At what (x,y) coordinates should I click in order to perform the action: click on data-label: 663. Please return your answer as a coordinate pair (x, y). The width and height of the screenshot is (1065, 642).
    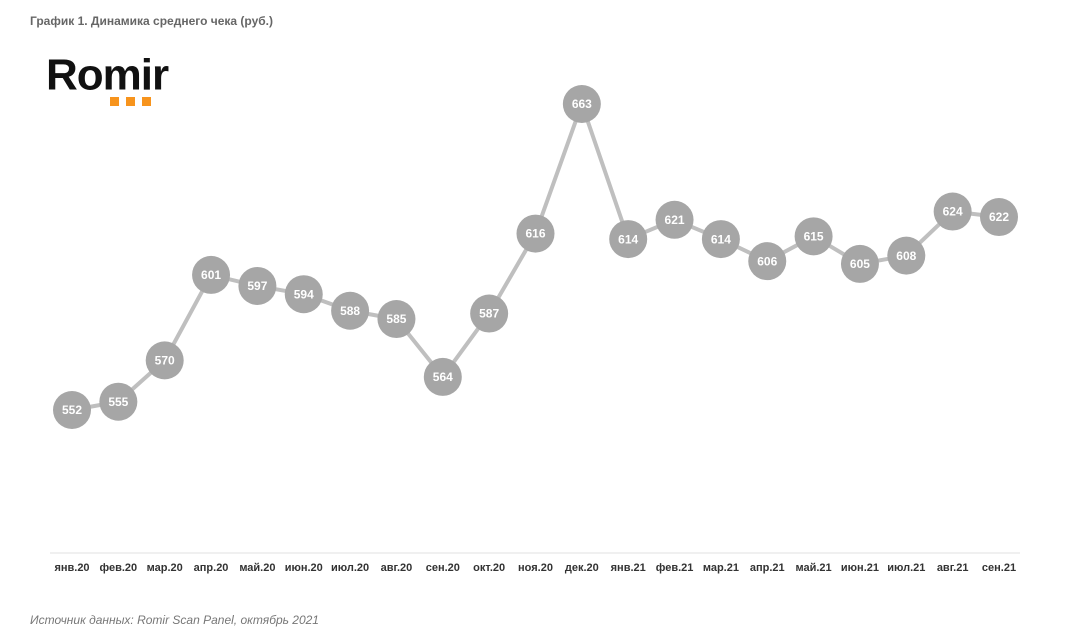
    Looking at the image, I should click on (582, 104).